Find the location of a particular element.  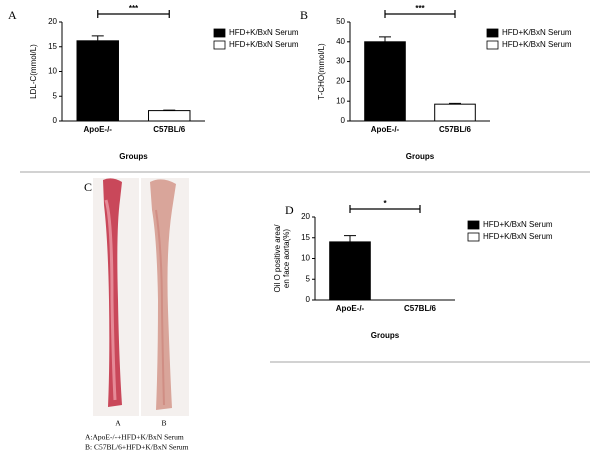

panel-letter: B is located at coordinates (304, 15).